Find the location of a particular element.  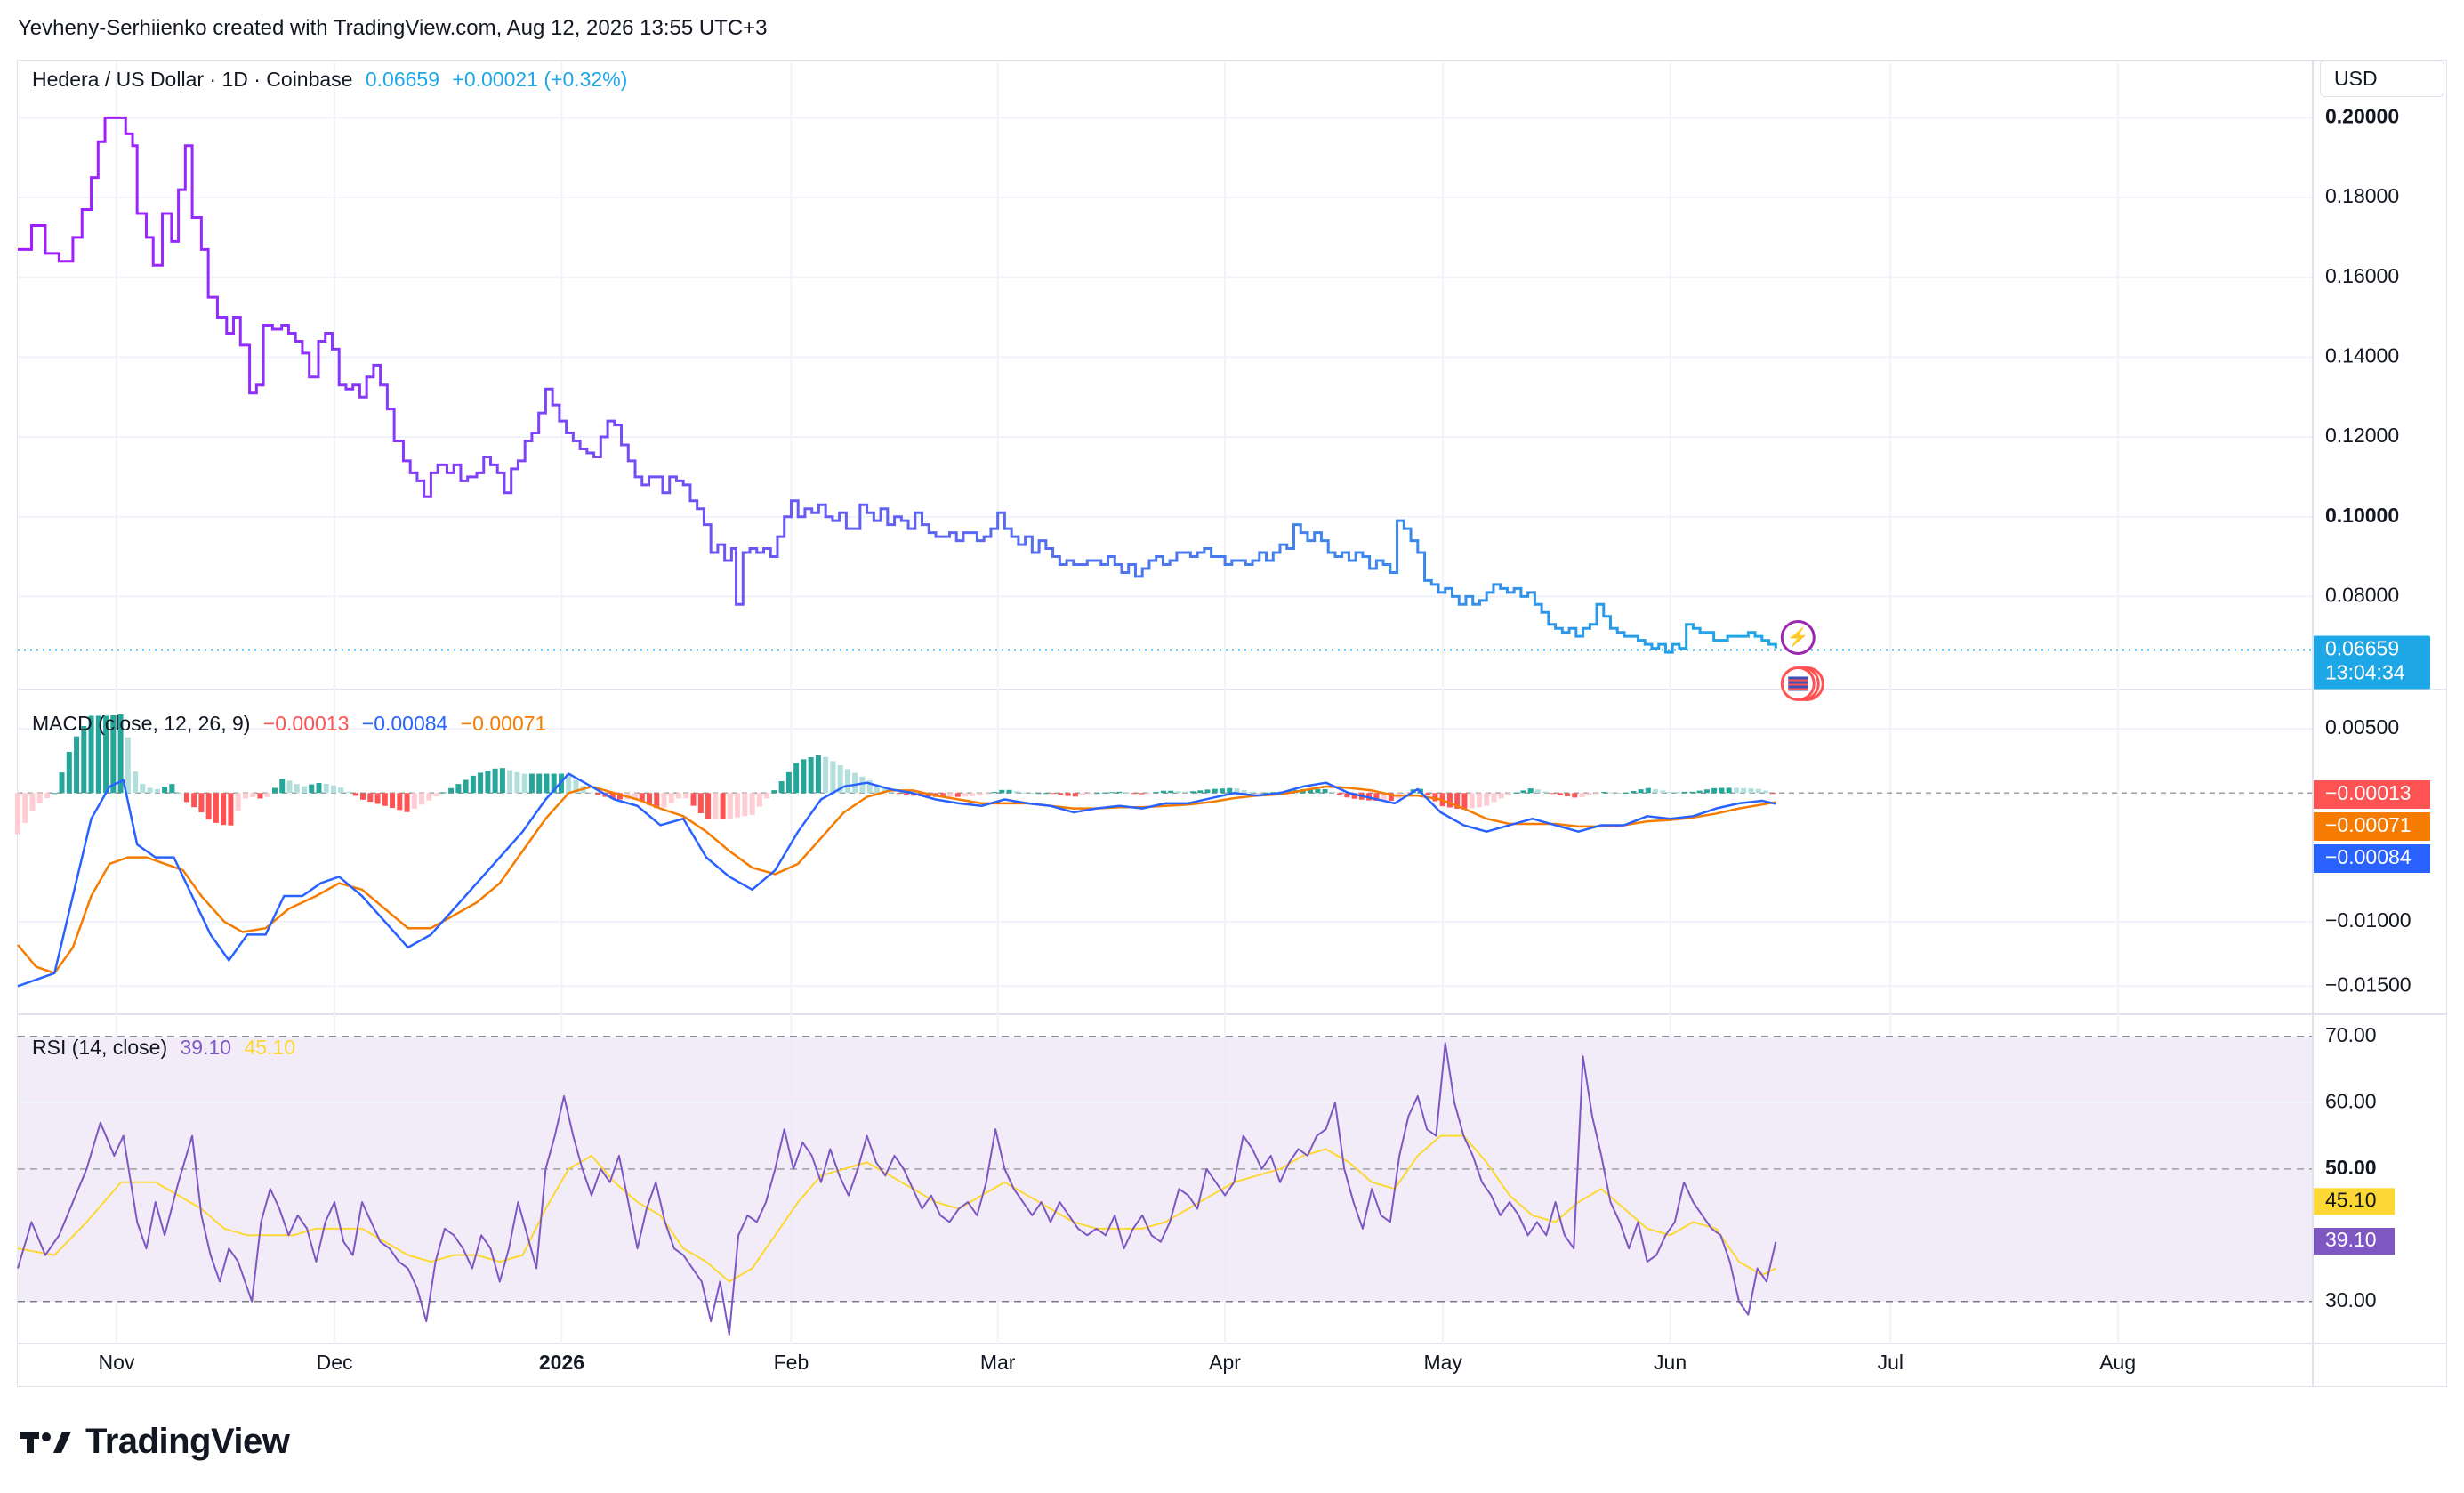

flash-event-icon is located at coordinates (1798, 637).